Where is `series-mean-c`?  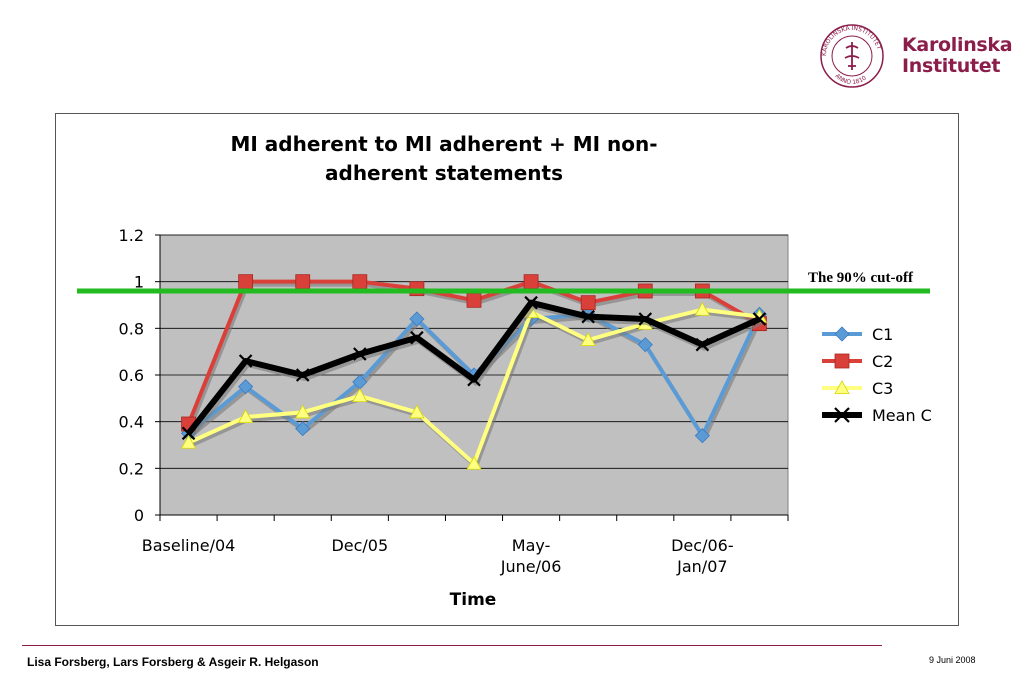 series-mean-c is located at coordinates (474, 368).